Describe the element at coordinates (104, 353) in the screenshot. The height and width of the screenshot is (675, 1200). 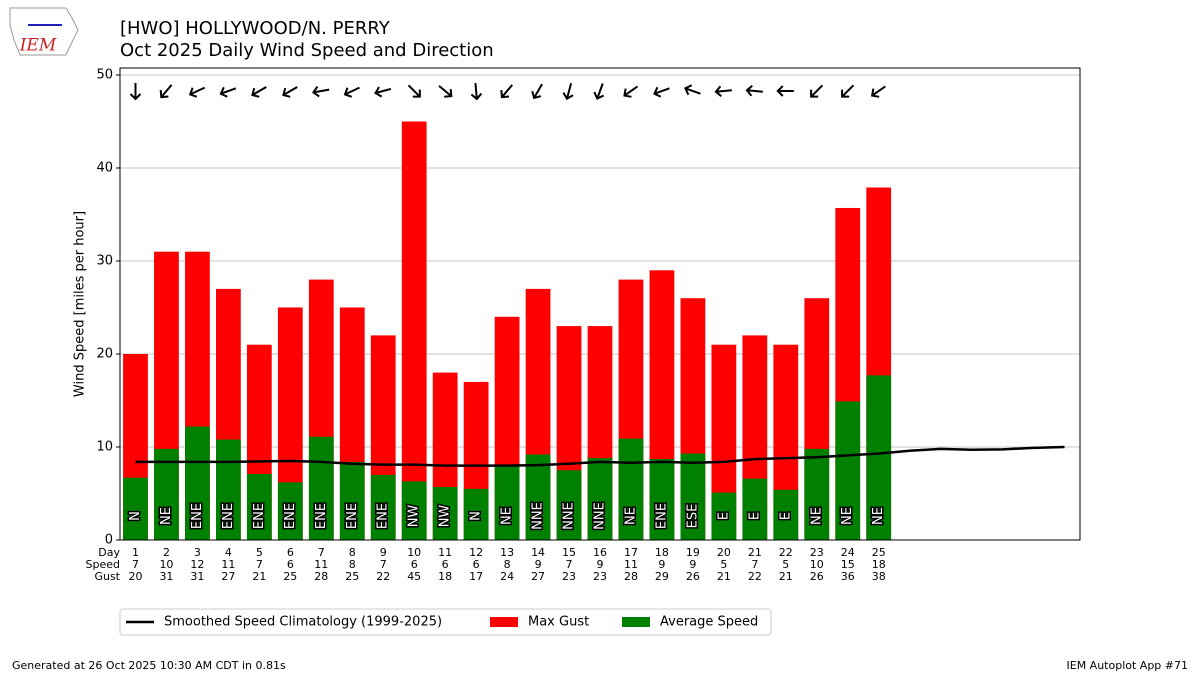
I see `y-tick-label: 20` at that location.